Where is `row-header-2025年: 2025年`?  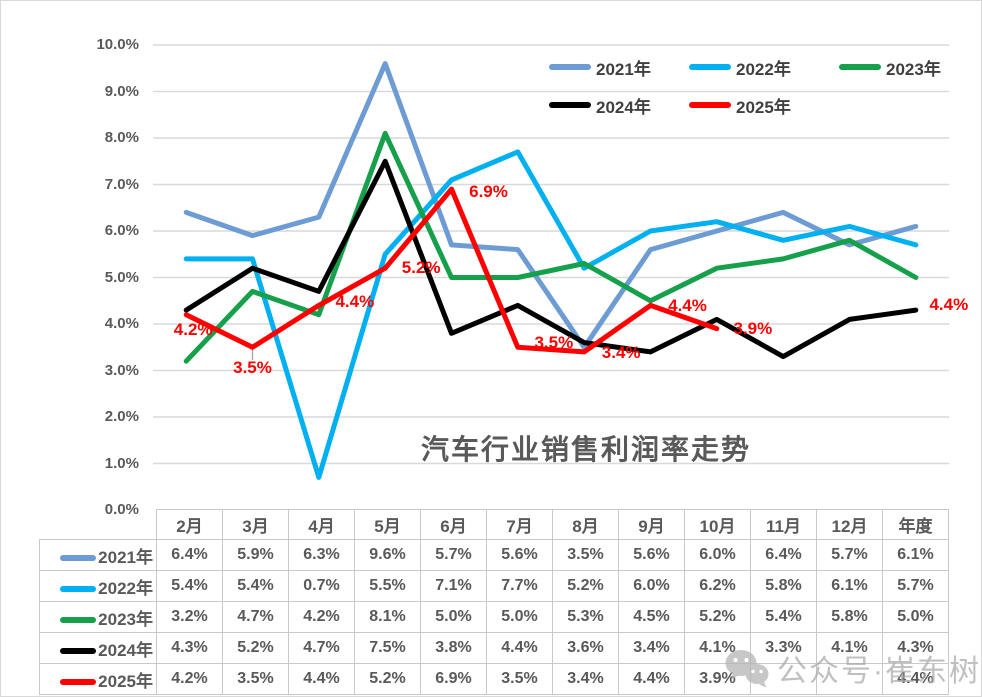
row-header-2025年: 2025年 is located at coordinates (98, 679).